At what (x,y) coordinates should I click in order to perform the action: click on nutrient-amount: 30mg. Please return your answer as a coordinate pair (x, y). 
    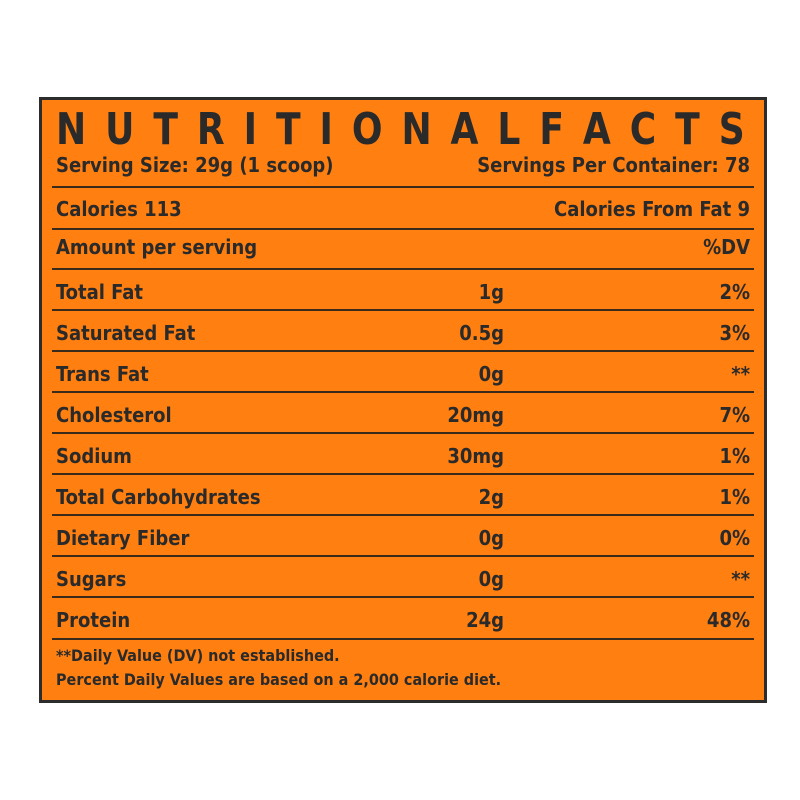
    Looking at the image, I should click on (475, 456).